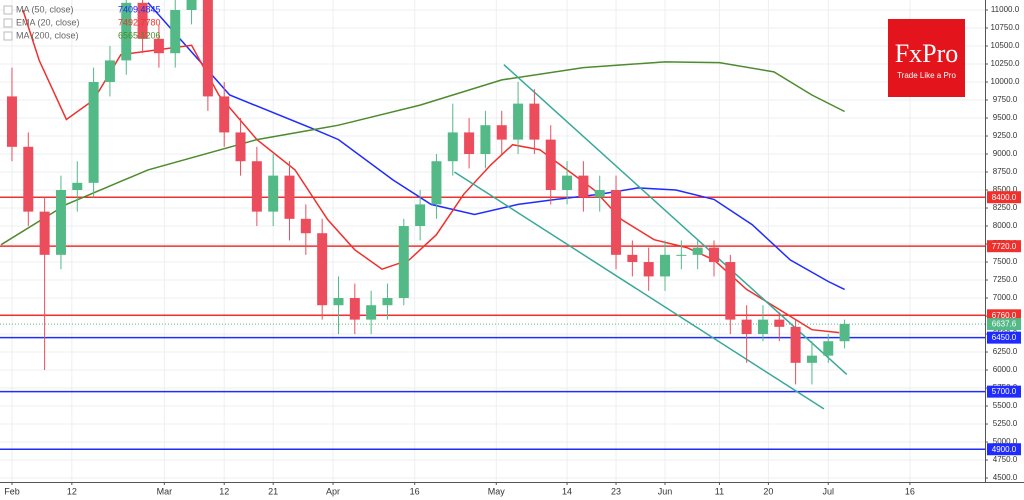 The width and height of the screenshot is (1024, 500). Describe the element at coordinates (1005, 99) in the screenshot. I see `y-tick-label: 9750.0` at that location.